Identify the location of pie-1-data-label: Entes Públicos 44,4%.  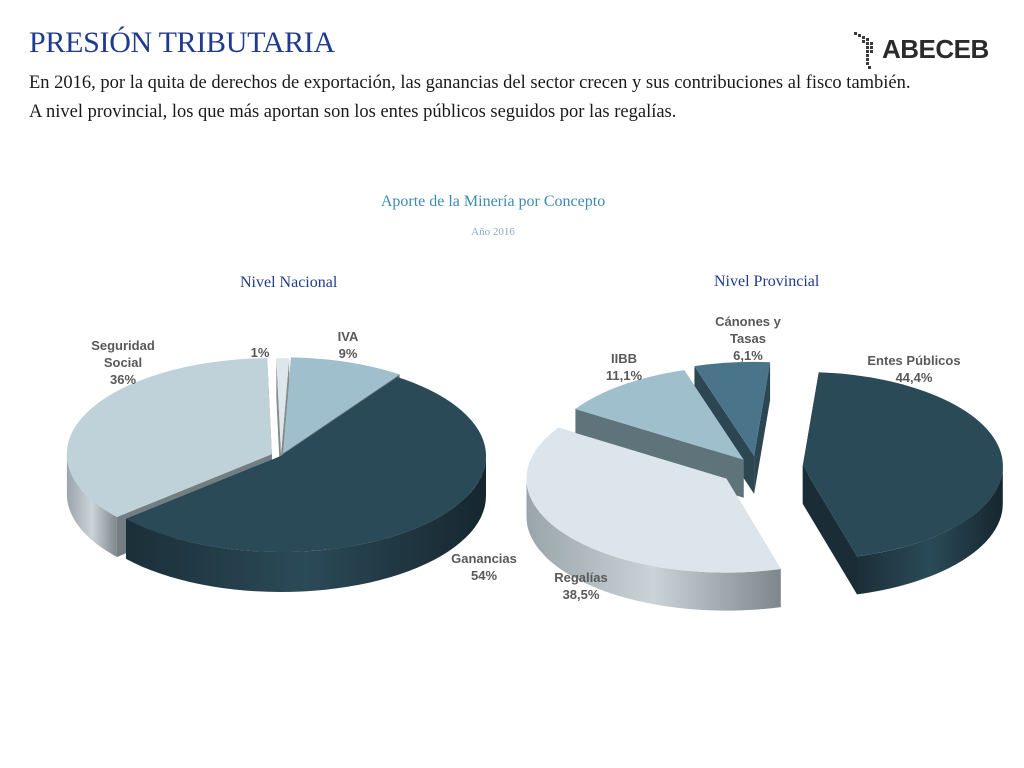
(913, 369).